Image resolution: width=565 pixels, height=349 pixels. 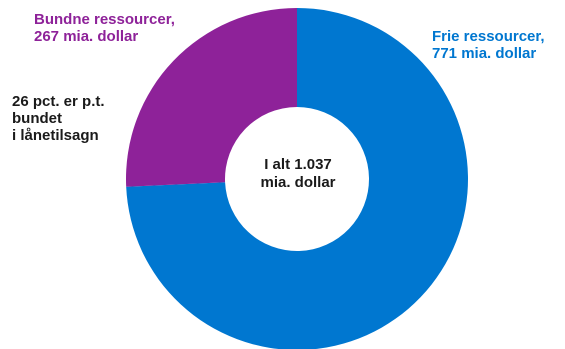 I want to click on center-line1: I alt 1.037, so click(x=298, y=164).